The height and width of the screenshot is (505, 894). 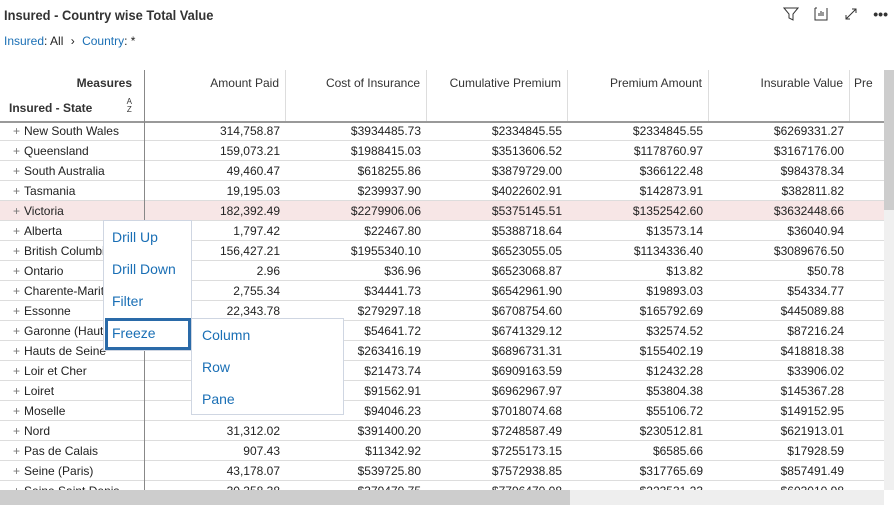 I want to click on submenu-column: Column, so click(x=226, y=335).